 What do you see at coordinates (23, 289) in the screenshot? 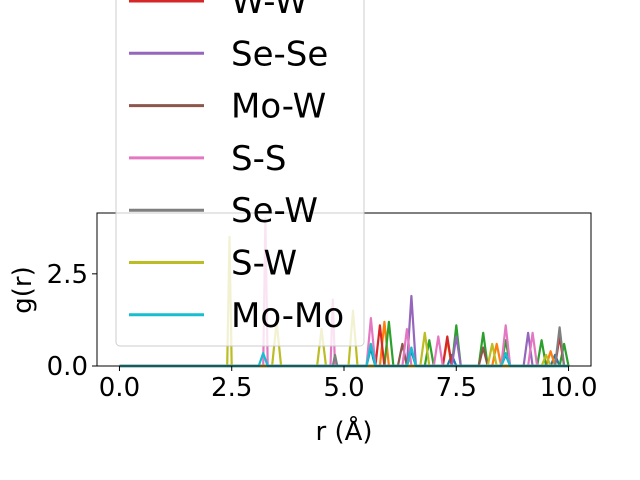
I see `y-axis-label: g(r)` at bounding box center [23, 289].